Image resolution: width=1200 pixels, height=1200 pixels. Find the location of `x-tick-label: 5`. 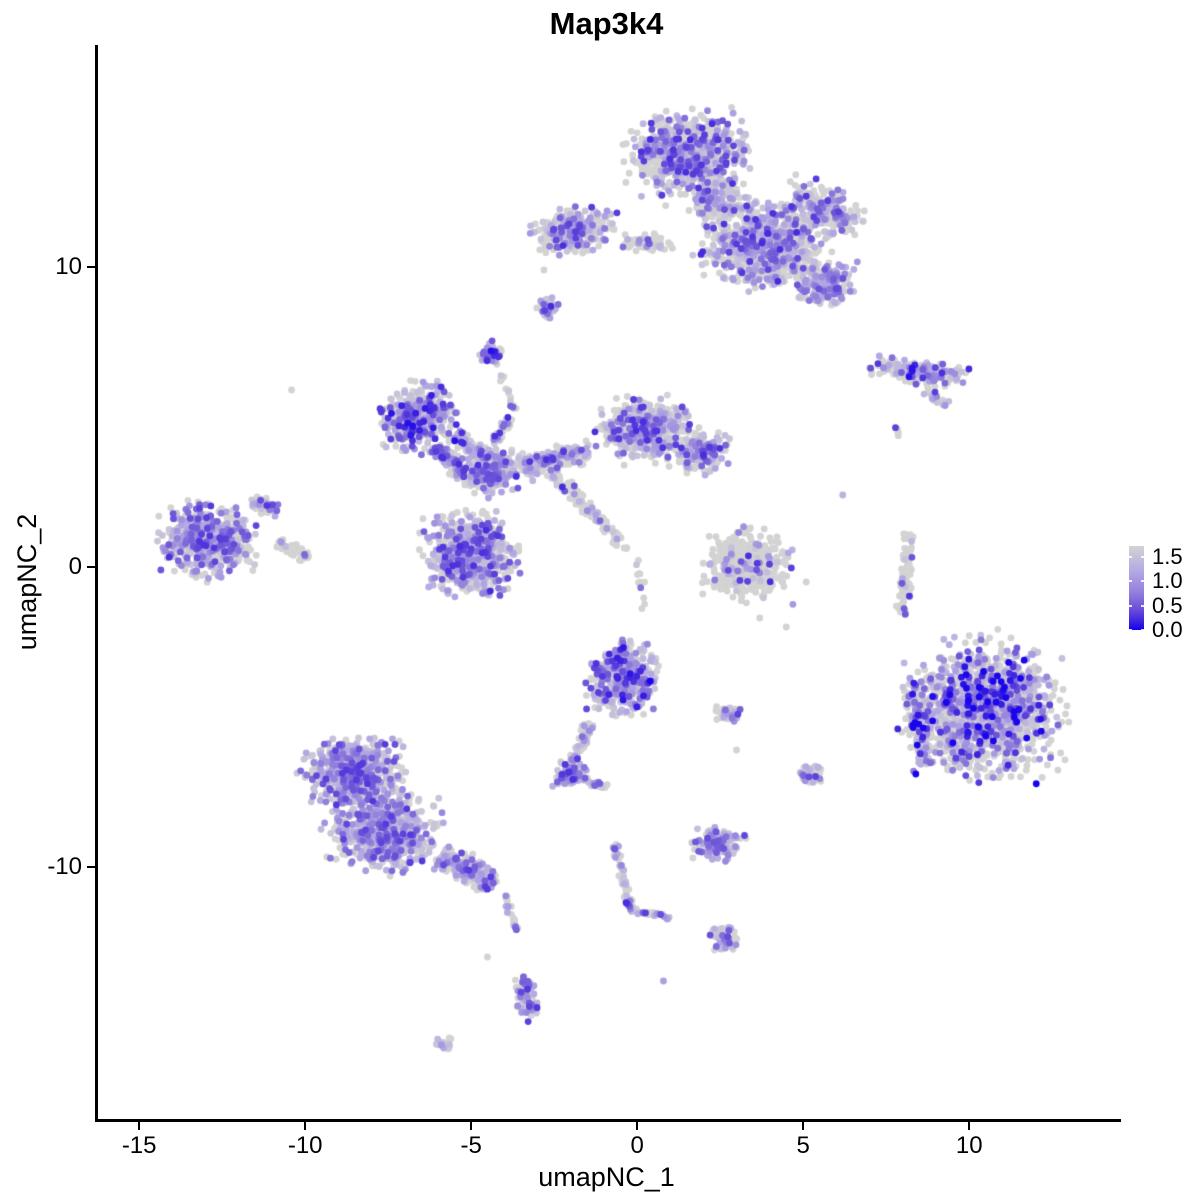

x-tick-label: 5 is located at coordinates (803, 1145).